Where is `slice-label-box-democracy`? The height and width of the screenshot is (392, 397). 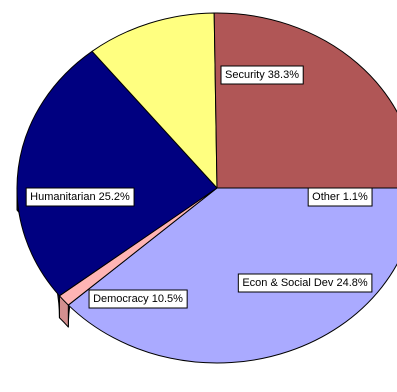
slice-label-box-democracy is located at coordinates (138, 299).